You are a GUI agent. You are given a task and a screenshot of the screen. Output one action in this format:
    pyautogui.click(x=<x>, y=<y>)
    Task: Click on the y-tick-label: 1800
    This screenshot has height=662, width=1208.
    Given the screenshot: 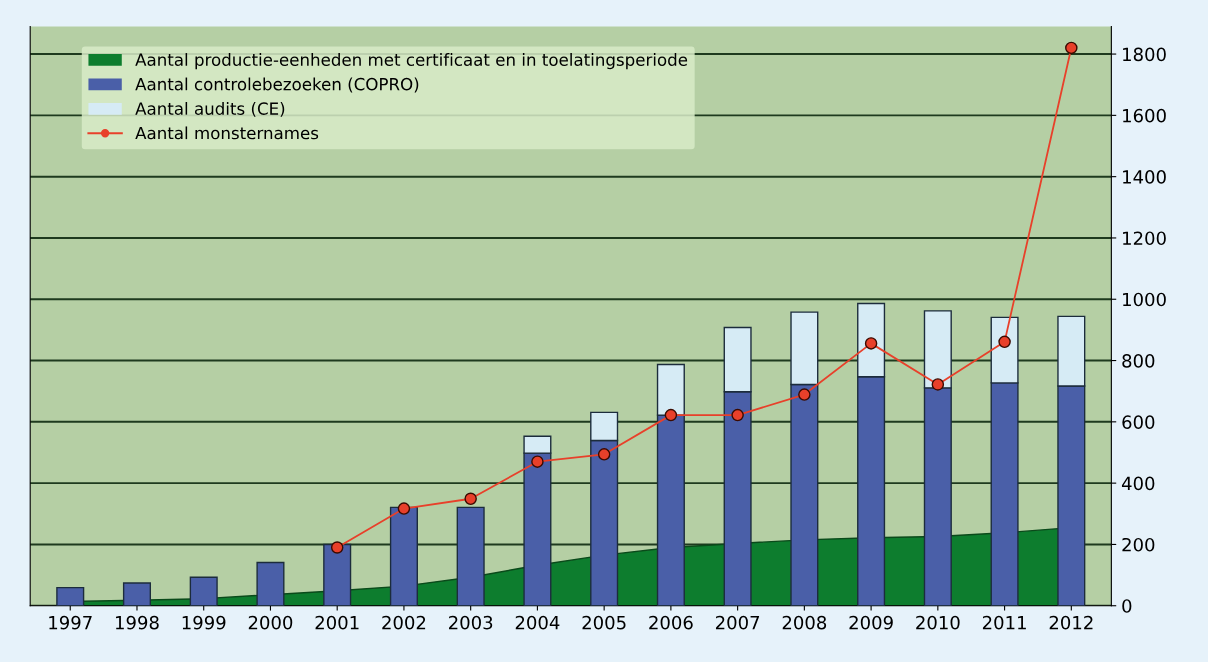 What is the action you would take?
    pyautogui.click(x=1144, y=54)
    